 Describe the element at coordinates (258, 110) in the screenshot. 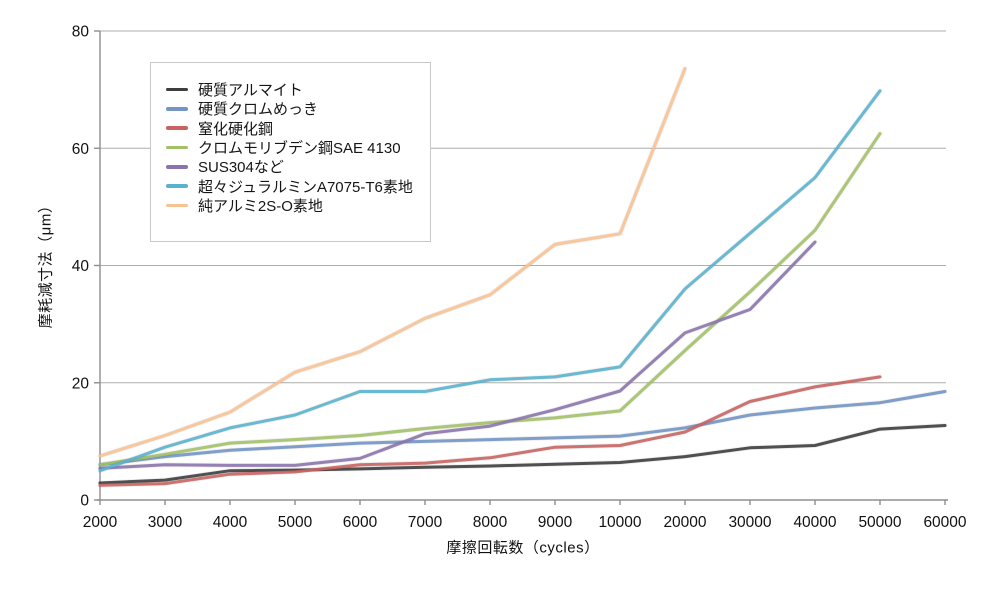

I see `legend-label: 硬質クロムめっき` at that location.